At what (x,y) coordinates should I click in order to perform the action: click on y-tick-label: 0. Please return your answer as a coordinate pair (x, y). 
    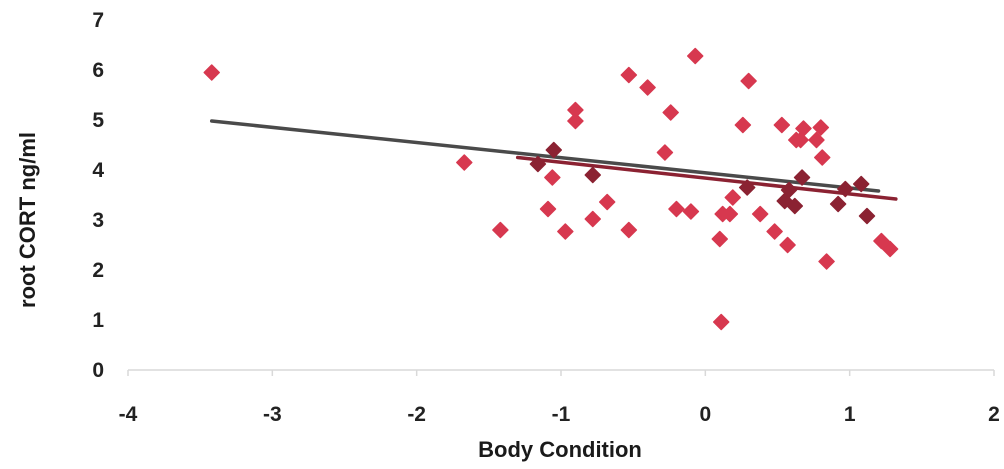
    Looking at the image, I should click on (98, 370).